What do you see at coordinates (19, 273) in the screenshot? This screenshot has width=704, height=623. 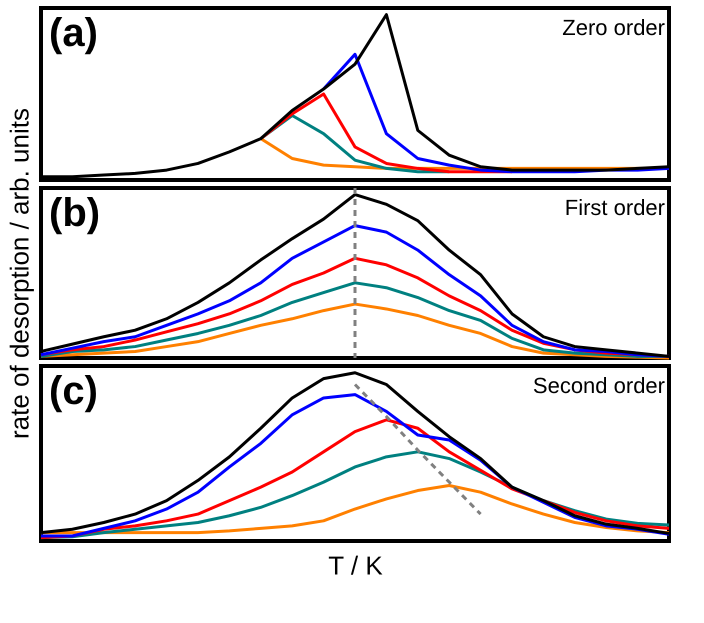 I see `y-axis-title: rate of desorption / arb. units` at bounding box center [19, 273].